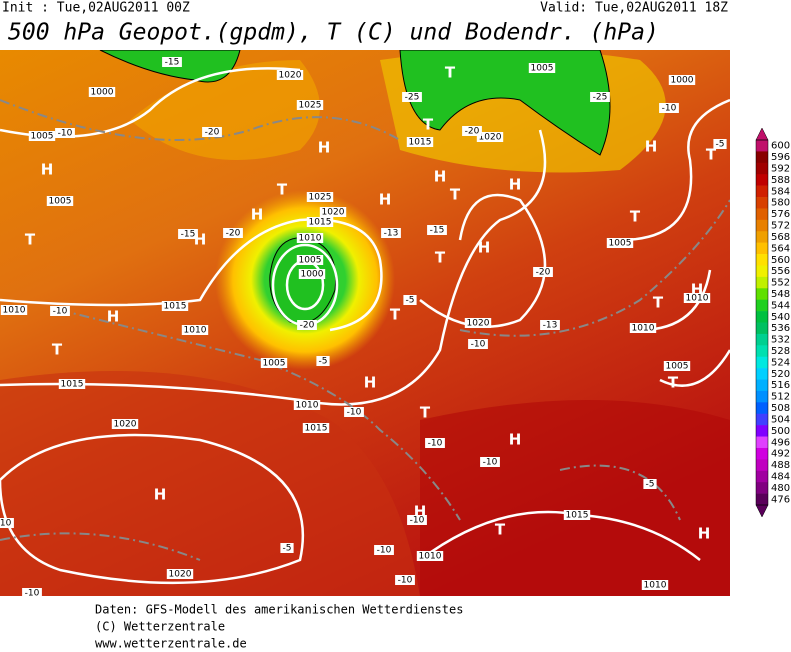  I want to click on colorbar-label: 496, so click(780, 442).